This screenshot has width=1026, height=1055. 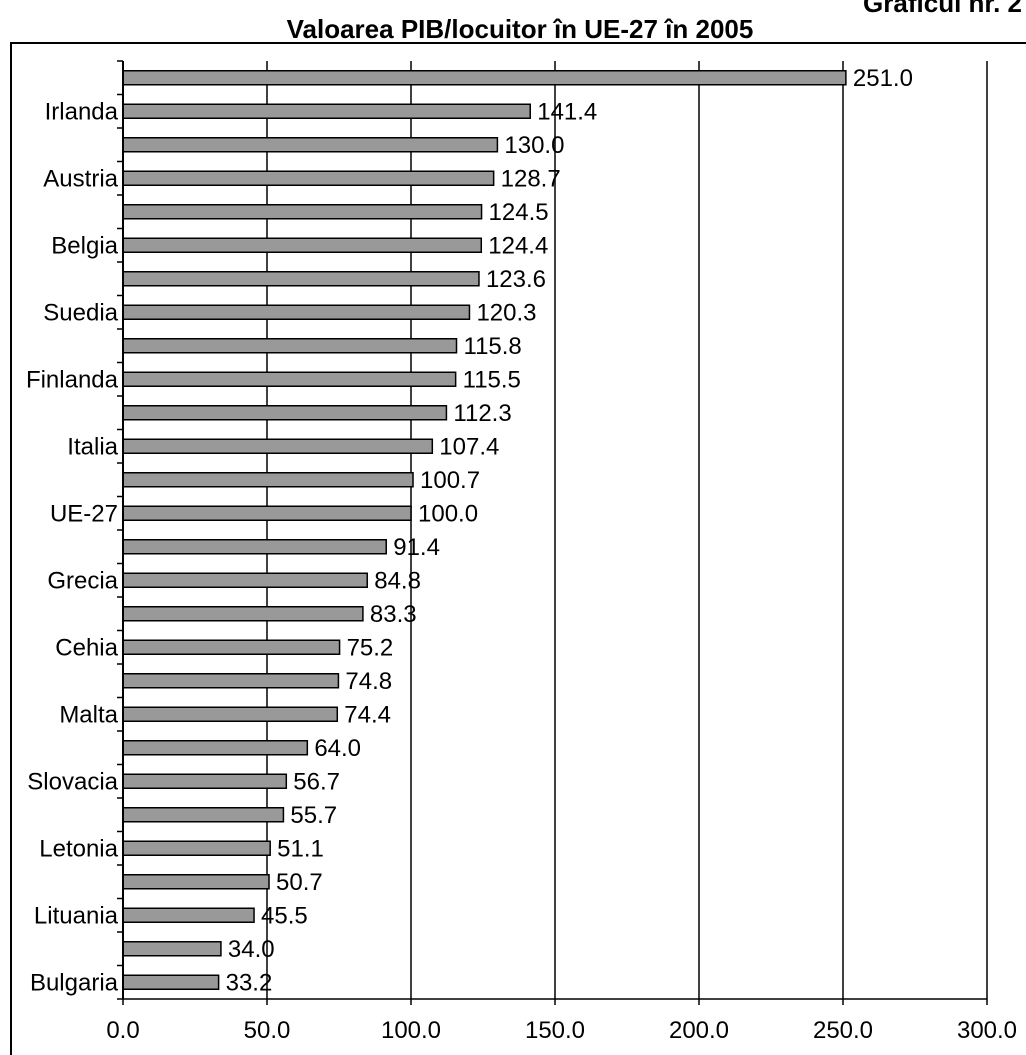 What do you see at coordinates (883, 78) in the screenshot?
I see `data-label-1: 251.0` at bounding box center [883, 78].